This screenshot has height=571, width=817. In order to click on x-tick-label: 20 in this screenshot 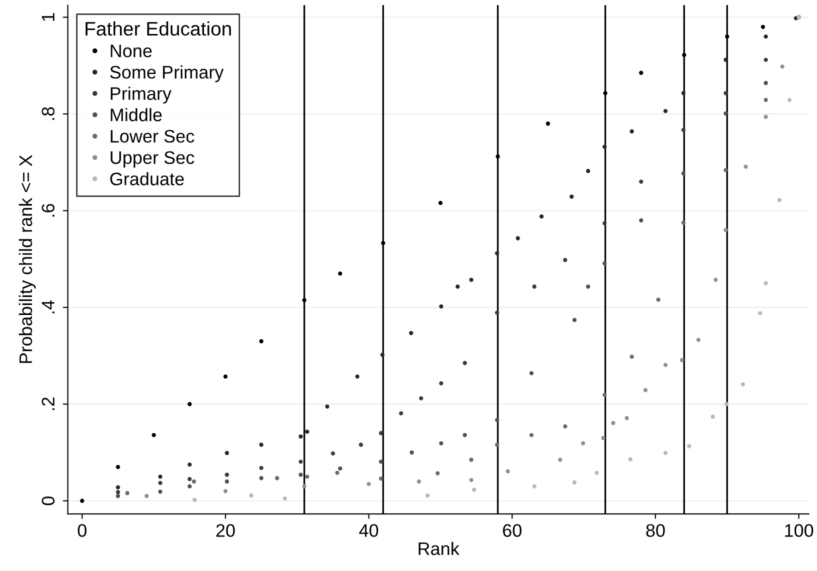, I will do `click(225, 530)`.